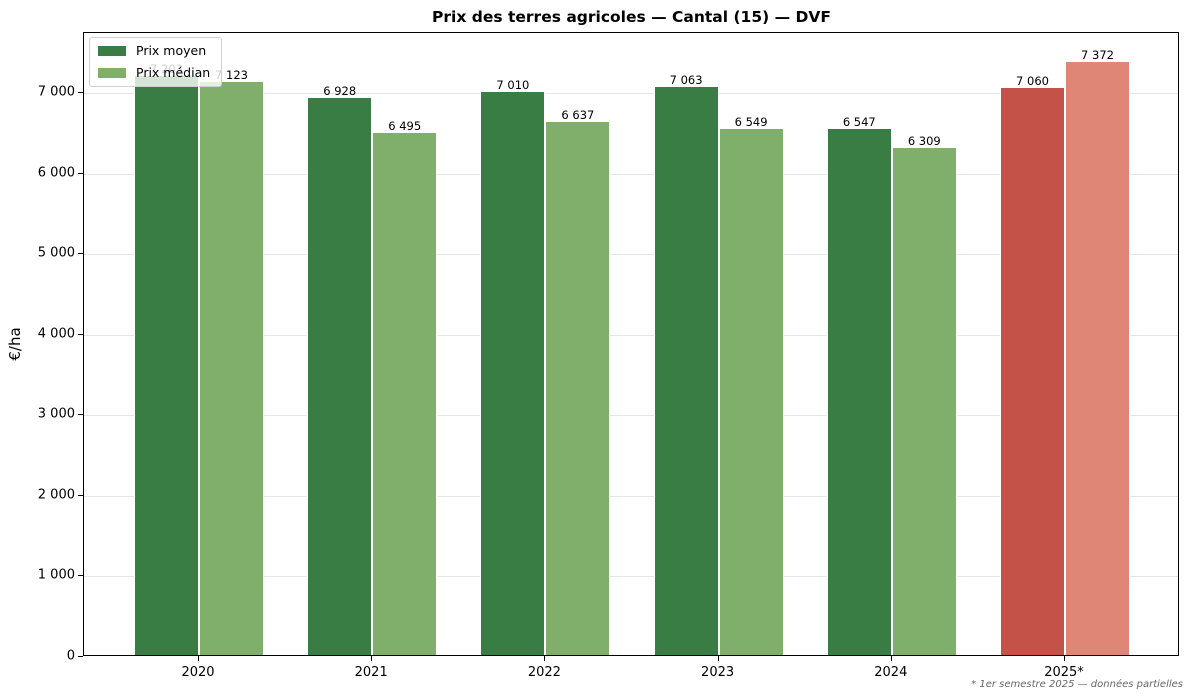 The image size is (1193, 700). What do you see at coordinates (405, 126) in the screenshot?
I see `bar-value-label: 6 495` at bounding box center [405, 126].